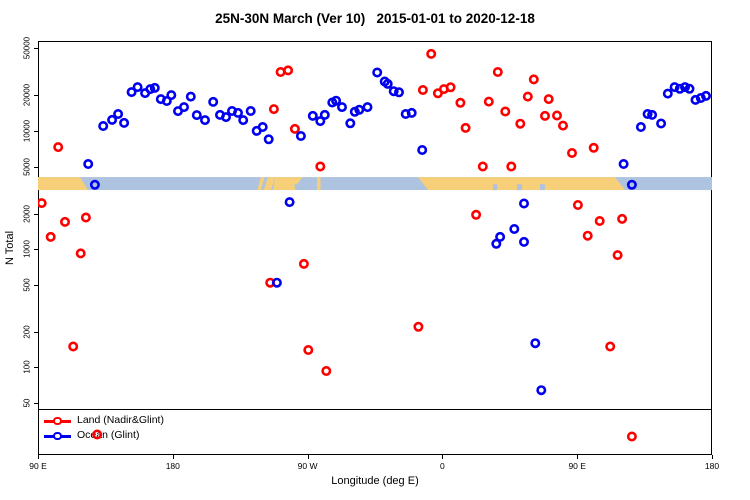  Describe the element at coordinates (27, 403) in the screenshot. I see `y-tick-label: 50` at that location.